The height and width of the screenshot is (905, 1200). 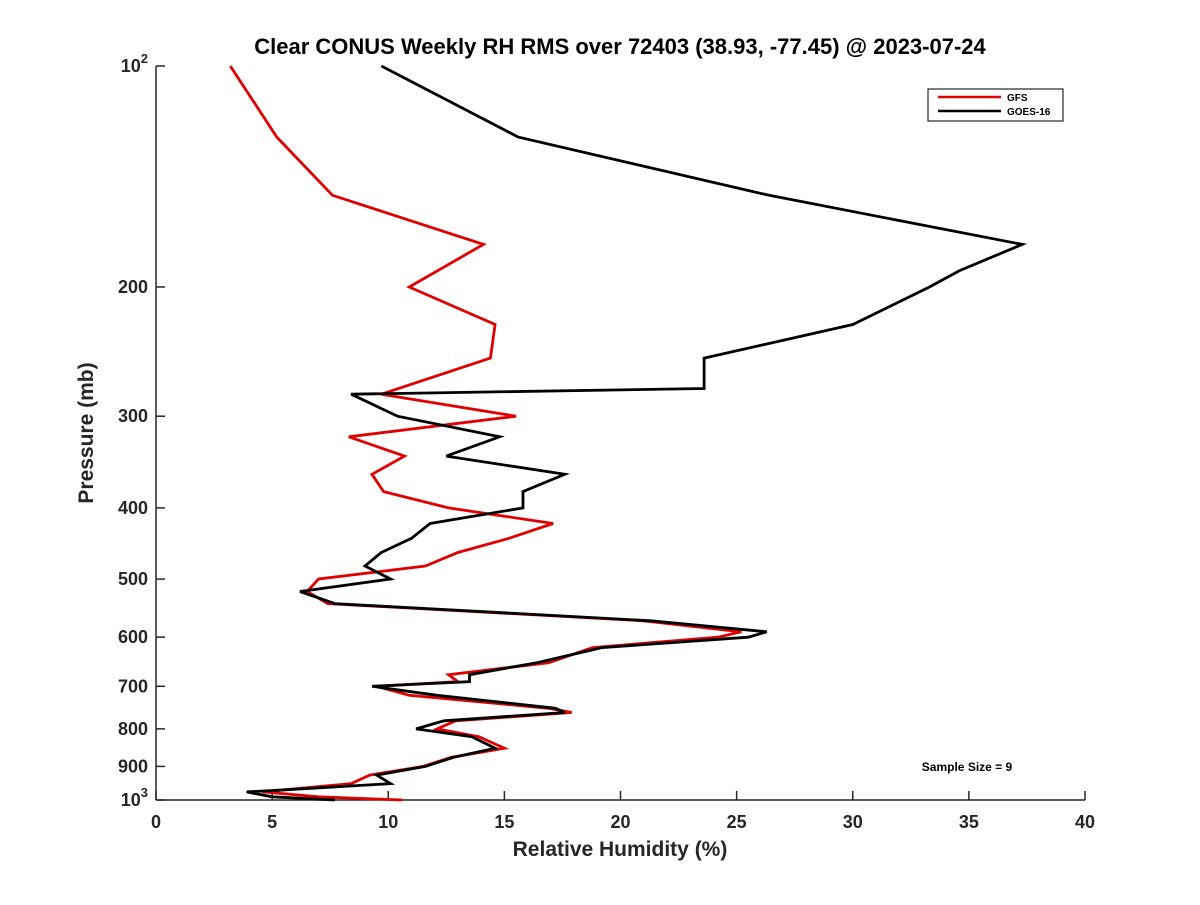 I want to click on y-tick-label: 500, so click(x=133, y=579).